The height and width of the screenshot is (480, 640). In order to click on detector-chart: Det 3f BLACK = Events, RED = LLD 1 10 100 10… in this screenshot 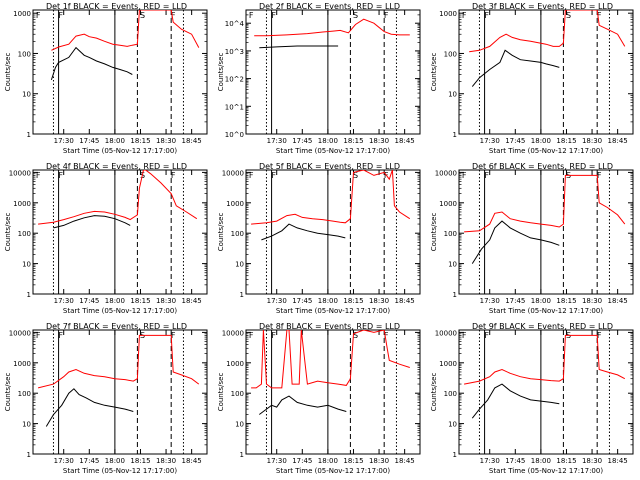, I will do `click(532, 78)`.